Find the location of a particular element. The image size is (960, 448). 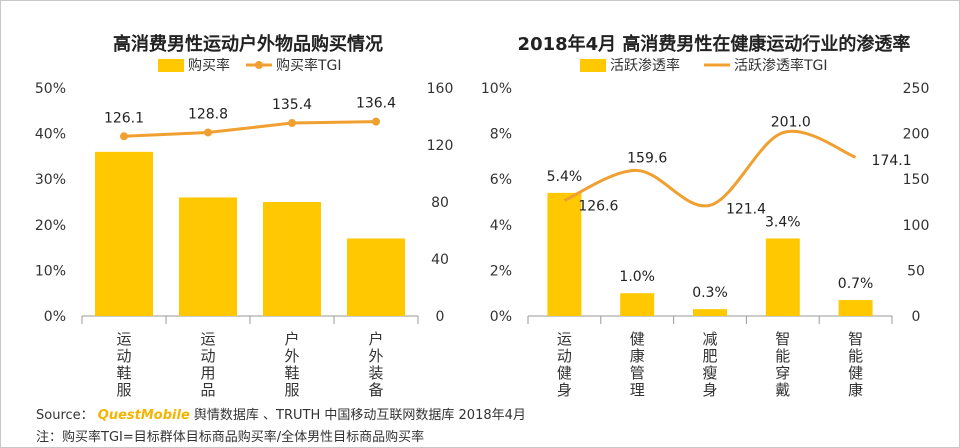

x-category-label: 运动用品 is located at coordinates (207, 364).